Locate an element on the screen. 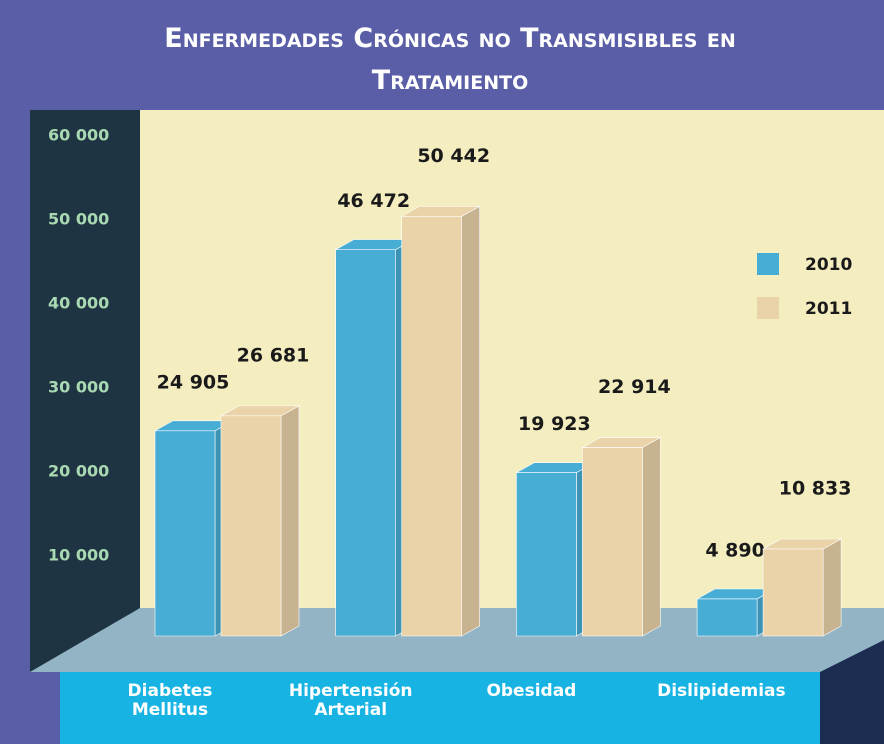 The height and width of the screenshot is (744, 884). value-label: 24 905 is located at coordinates (193, 382).